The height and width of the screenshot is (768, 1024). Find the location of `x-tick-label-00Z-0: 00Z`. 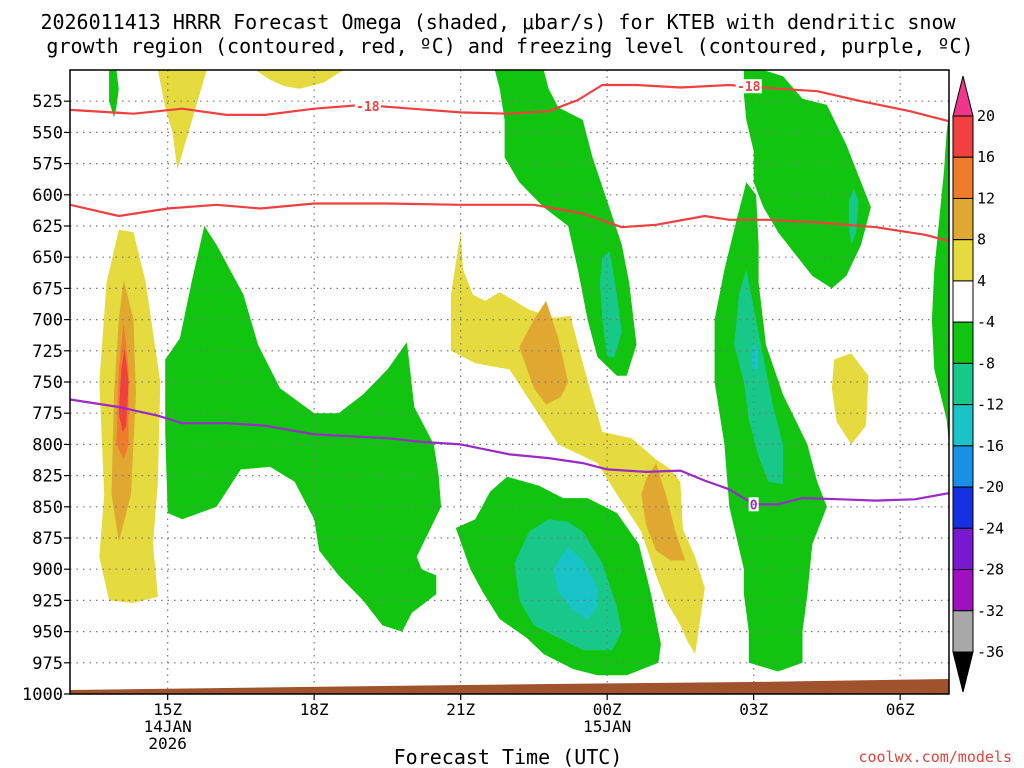

x-tick-label-00Z-0: 00Z is located at coordinates (607, 709).